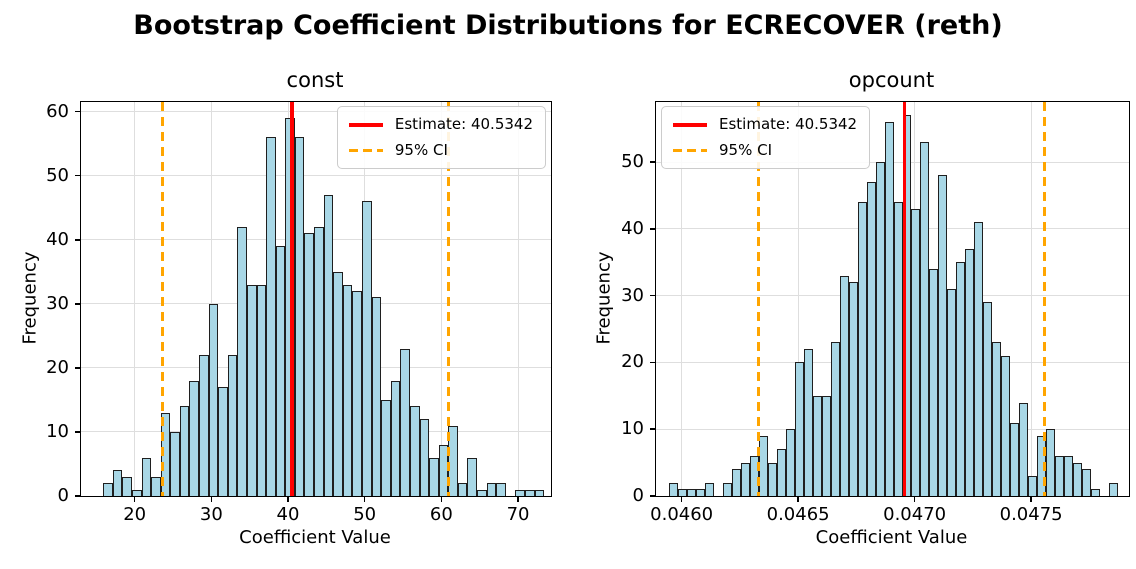 Image resolution: width=1136 pixels, height=569 pixels. What do you see at coordinates (288, 514) in the screenshot?
I see `x-tick-label: 40` at bounding box center [288, 514].